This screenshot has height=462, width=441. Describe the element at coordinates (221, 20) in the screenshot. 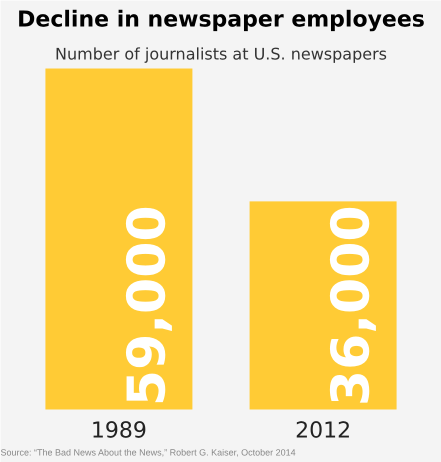

I see `chart-title: Decline in newspaper employees` at that location.